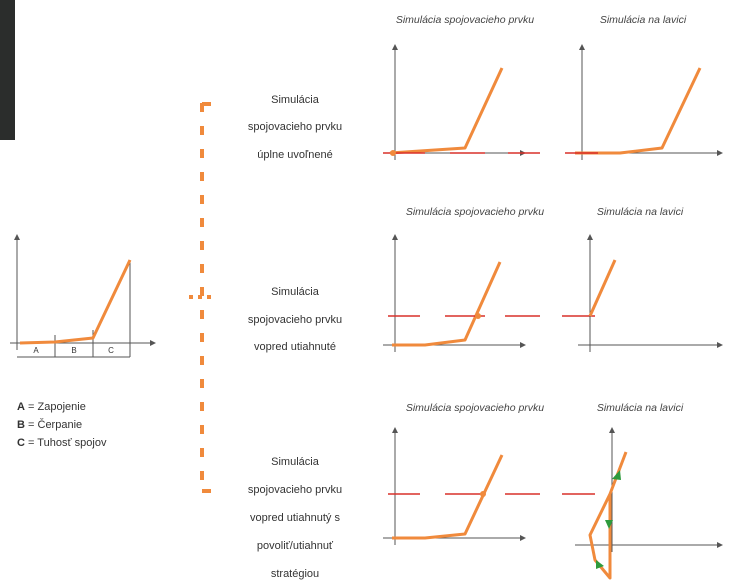  I want to click on segment-label: C, so click(111, 350).